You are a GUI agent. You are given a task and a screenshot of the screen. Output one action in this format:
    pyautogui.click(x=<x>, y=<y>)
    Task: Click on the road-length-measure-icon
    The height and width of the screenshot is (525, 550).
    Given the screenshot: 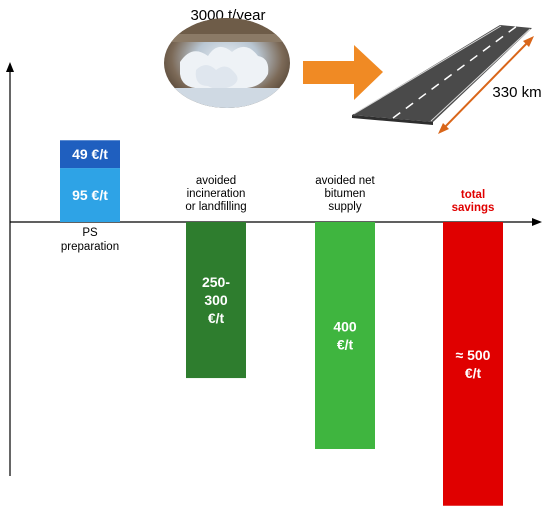 What is the action you would take?
    pyautogui.click(x=486, y=85)
    